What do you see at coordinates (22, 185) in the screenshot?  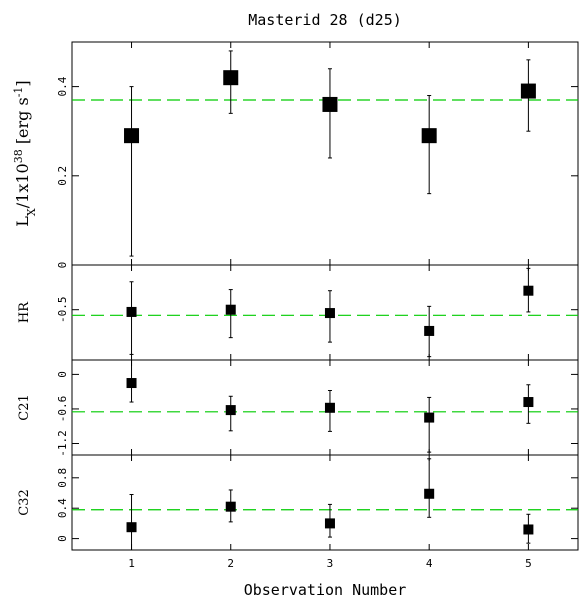 I see `y-label-mid: /1x10` at bounding box center [22, 185].